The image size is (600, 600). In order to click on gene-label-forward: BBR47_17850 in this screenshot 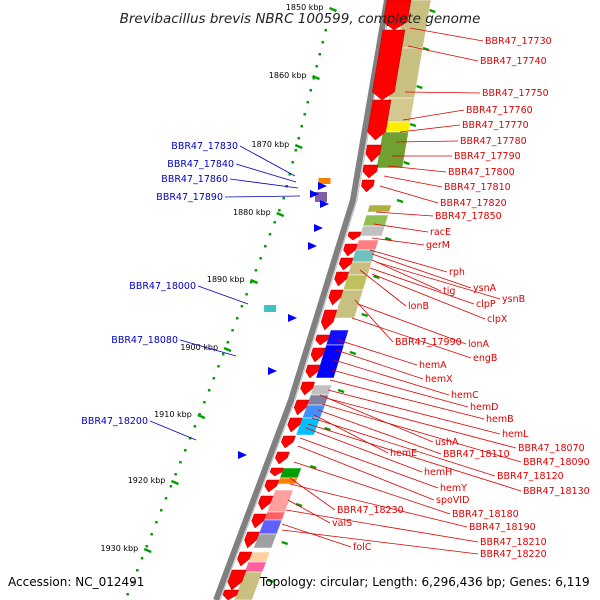, I will do `click(468, 216)`.